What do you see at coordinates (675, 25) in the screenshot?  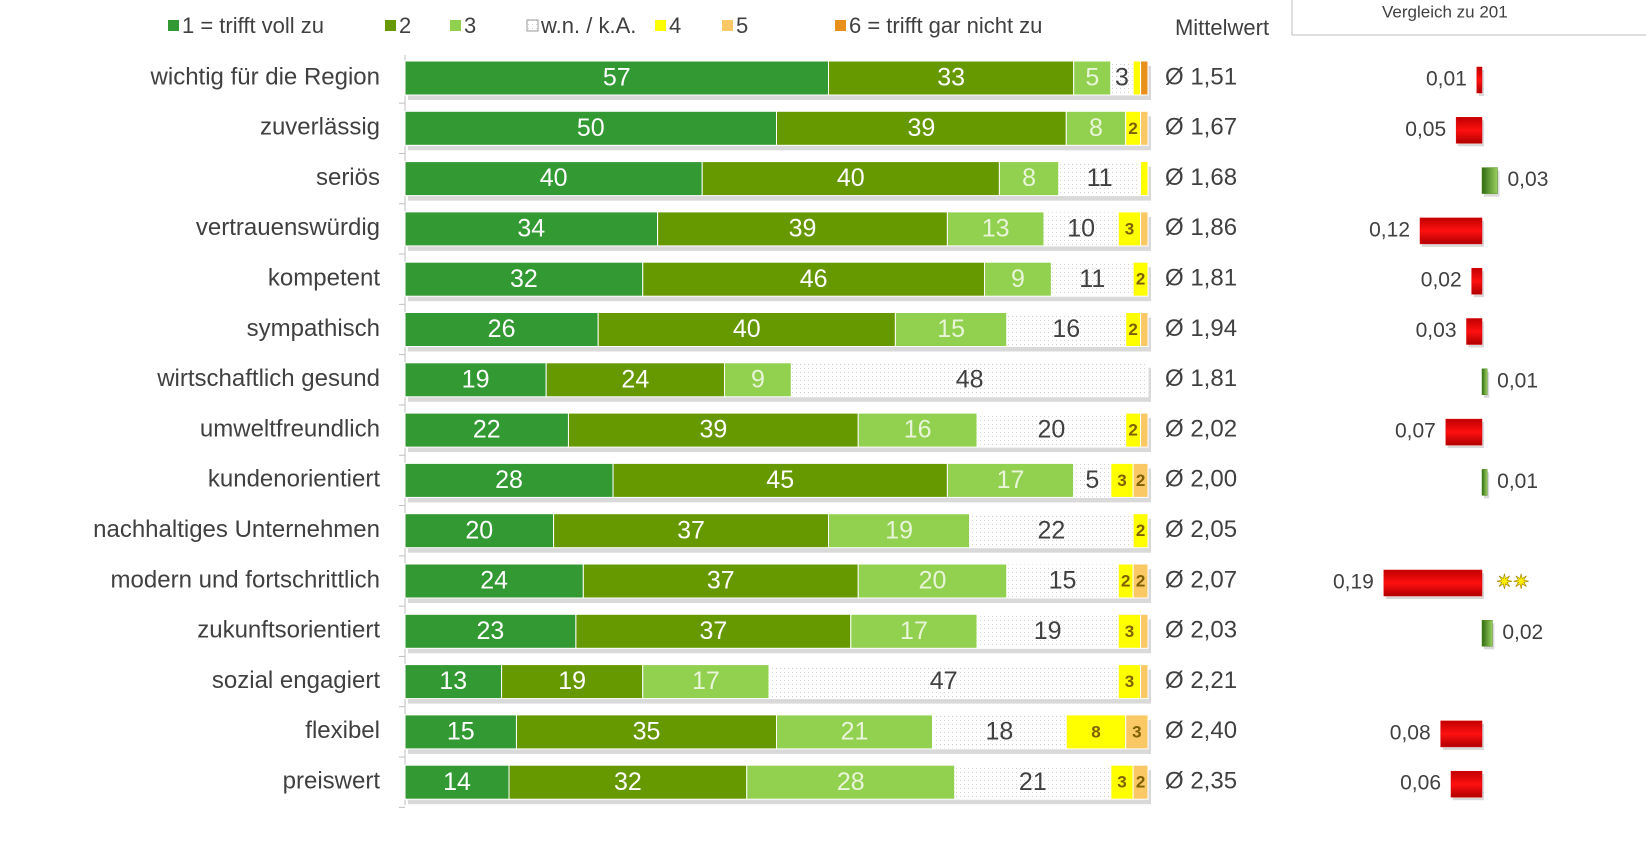 I see `legend-label: 4` at bounding box center [675, 25].